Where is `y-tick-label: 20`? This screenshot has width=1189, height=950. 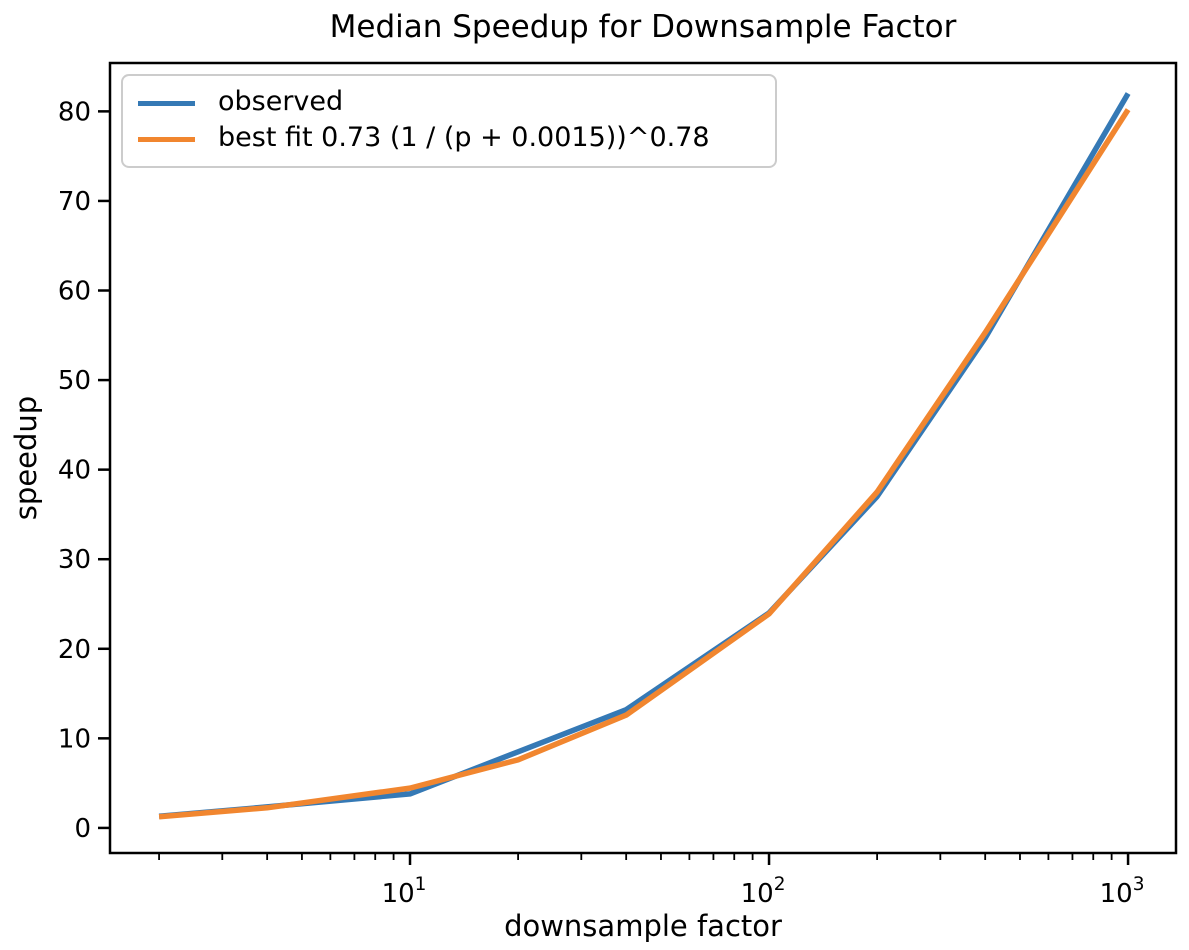 y-tick-label: 20 is located at coordinates (74, 650).